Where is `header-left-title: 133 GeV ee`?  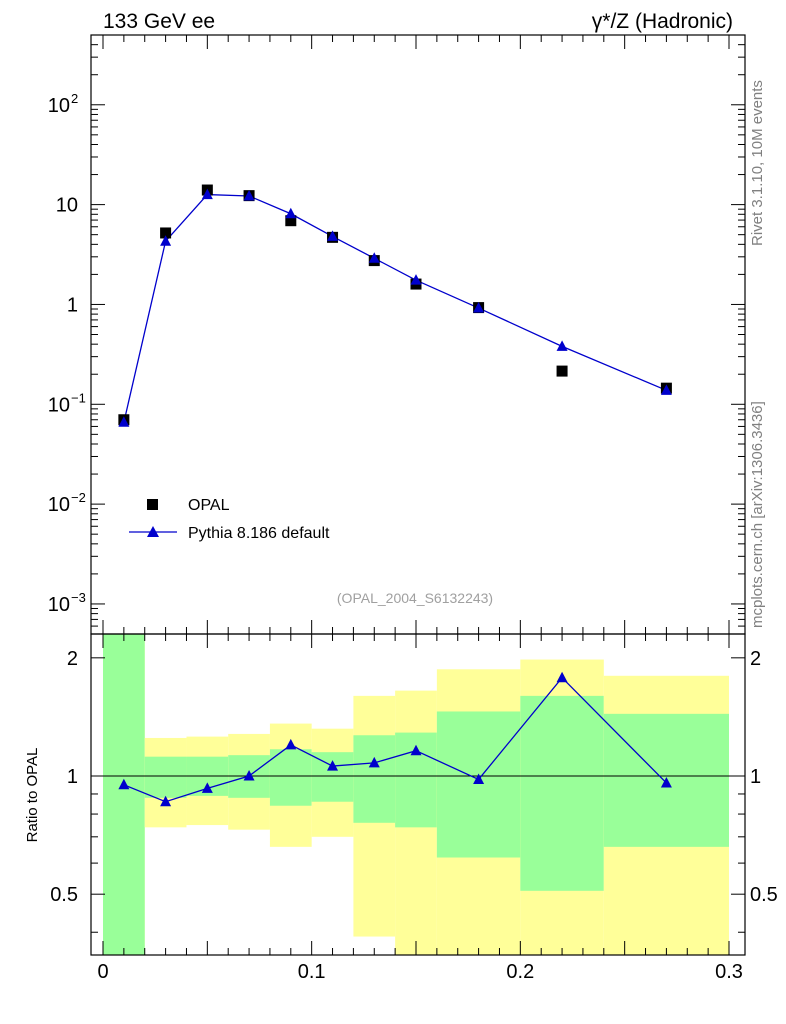 header-left-title: 133 GeV ee is located at coordinates (159, 21).